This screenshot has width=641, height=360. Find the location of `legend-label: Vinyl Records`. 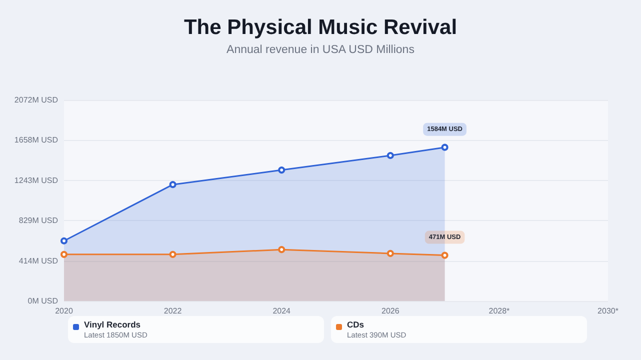

legend-label: Vinyl Records is located at coordinates (112, 325).